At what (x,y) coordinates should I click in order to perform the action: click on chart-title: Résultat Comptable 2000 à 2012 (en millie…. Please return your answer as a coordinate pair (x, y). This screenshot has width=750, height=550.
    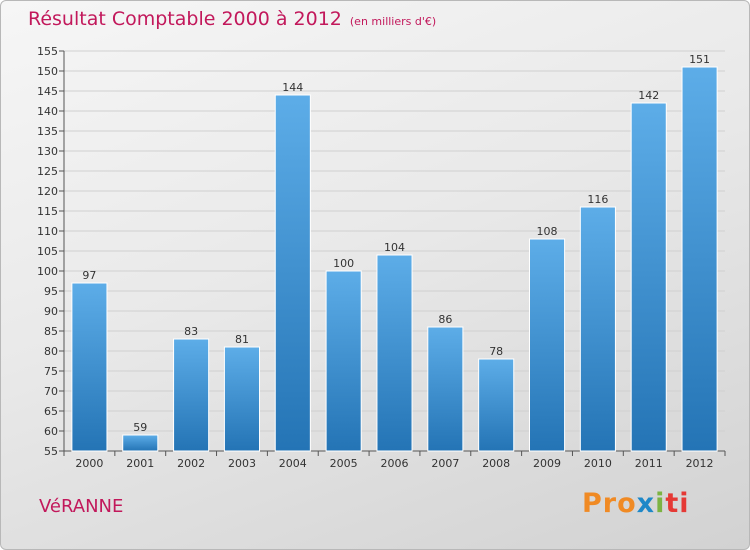
    Looking at the image, I should click on (232, 19).